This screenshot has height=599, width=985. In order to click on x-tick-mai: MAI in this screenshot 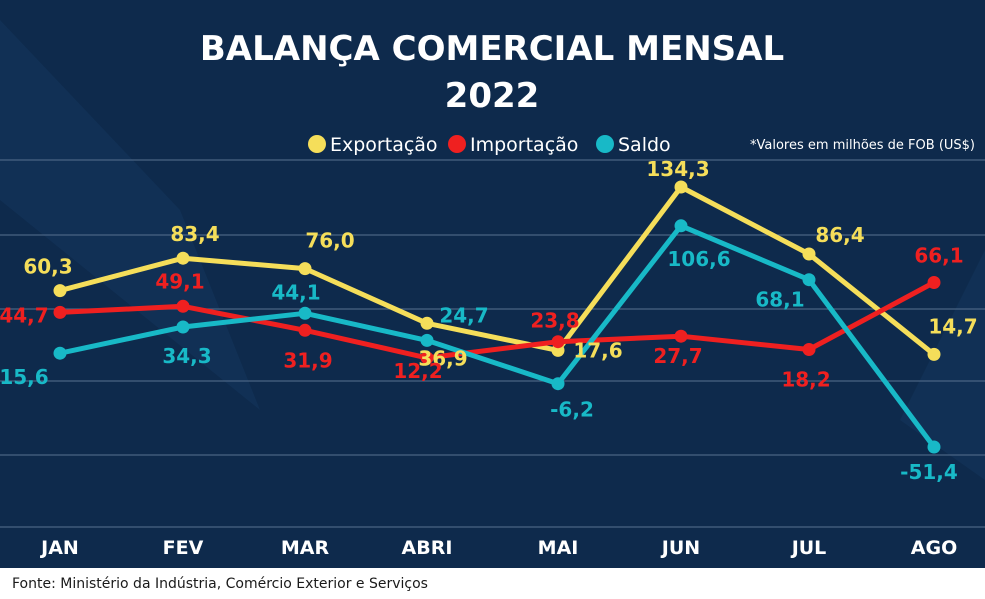, I will do `click(558, 548)`.